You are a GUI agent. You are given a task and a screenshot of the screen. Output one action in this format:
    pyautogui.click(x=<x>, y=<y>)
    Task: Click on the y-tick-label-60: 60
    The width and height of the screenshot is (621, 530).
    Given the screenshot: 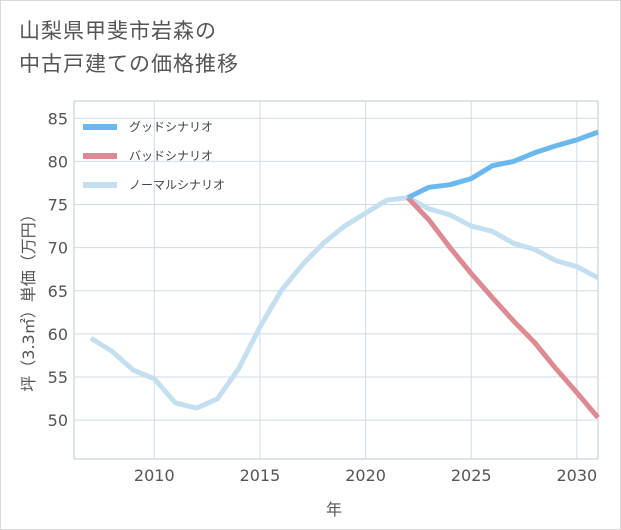 What is the action you would take?
    pyautogui.click(x=58, y=334)
    